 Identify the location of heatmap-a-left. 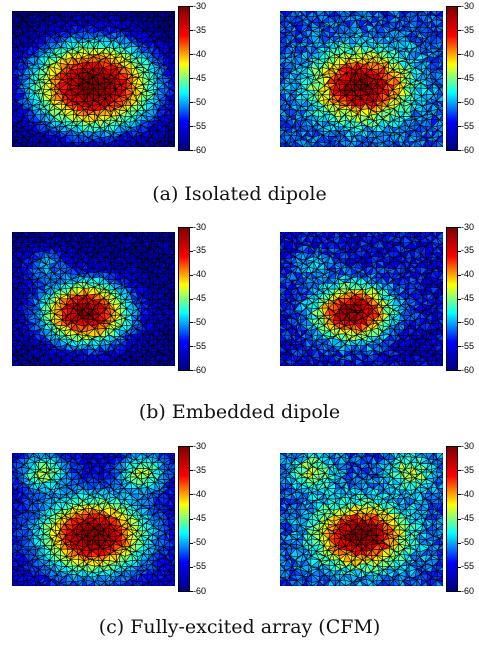
(93, 79).